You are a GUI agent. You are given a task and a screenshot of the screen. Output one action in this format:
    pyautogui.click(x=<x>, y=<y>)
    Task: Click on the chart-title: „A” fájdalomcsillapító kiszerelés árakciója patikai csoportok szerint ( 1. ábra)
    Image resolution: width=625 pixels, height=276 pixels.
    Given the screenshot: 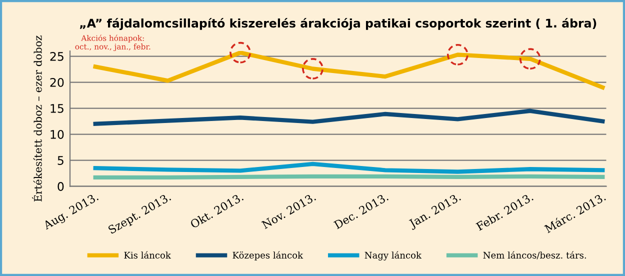 What is the action you would take?
    pyautogui.click(x=338, y=24)
    